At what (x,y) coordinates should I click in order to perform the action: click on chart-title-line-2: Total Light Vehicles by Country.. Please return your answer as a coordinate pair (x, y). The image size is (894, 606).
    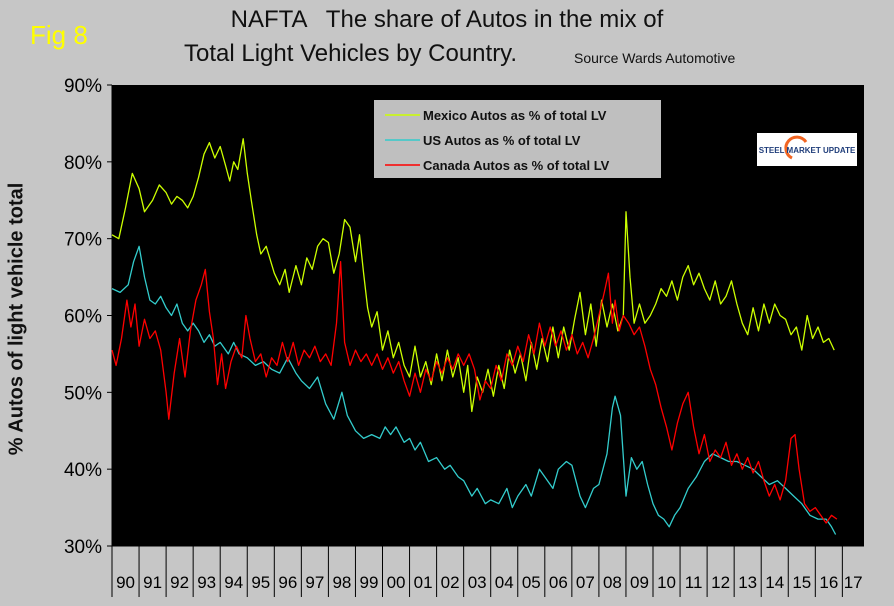
    Looking at the image, I should click on (351, 53).